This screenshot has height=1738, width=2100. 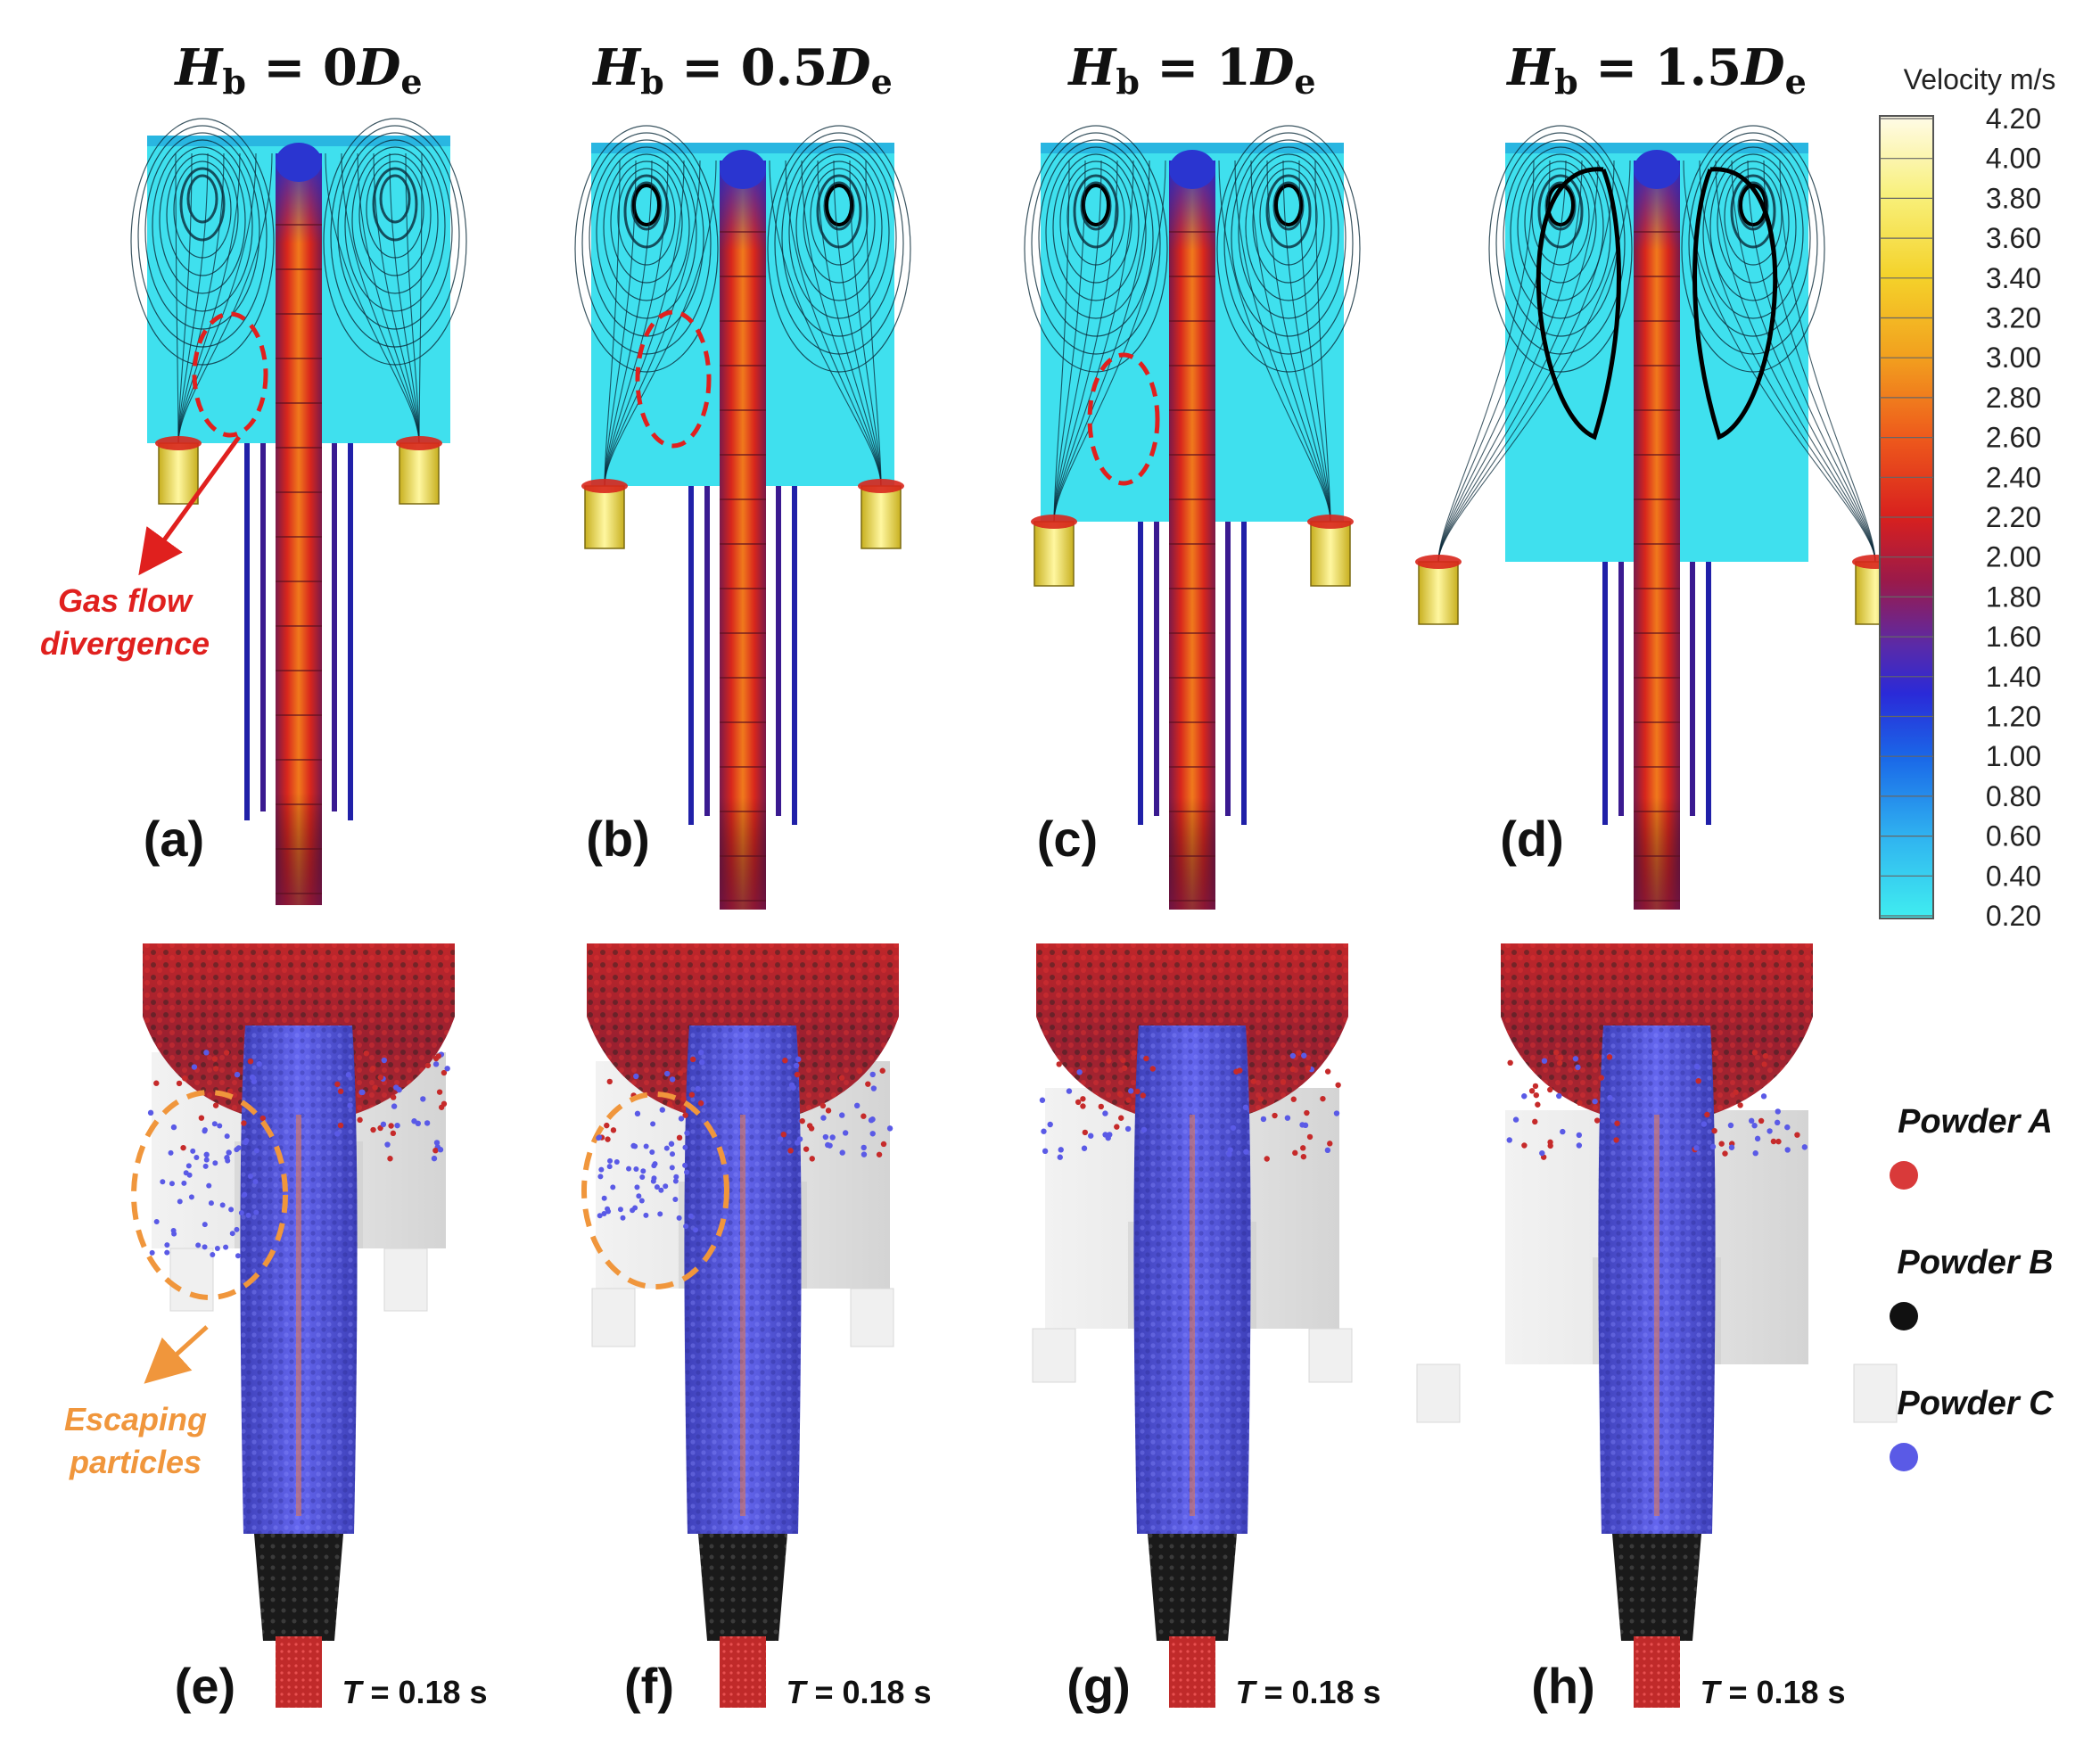 What do you see at coordinates (299, 162) in the screenshot?
I see `jet-head` at bounding box center [299, 162].